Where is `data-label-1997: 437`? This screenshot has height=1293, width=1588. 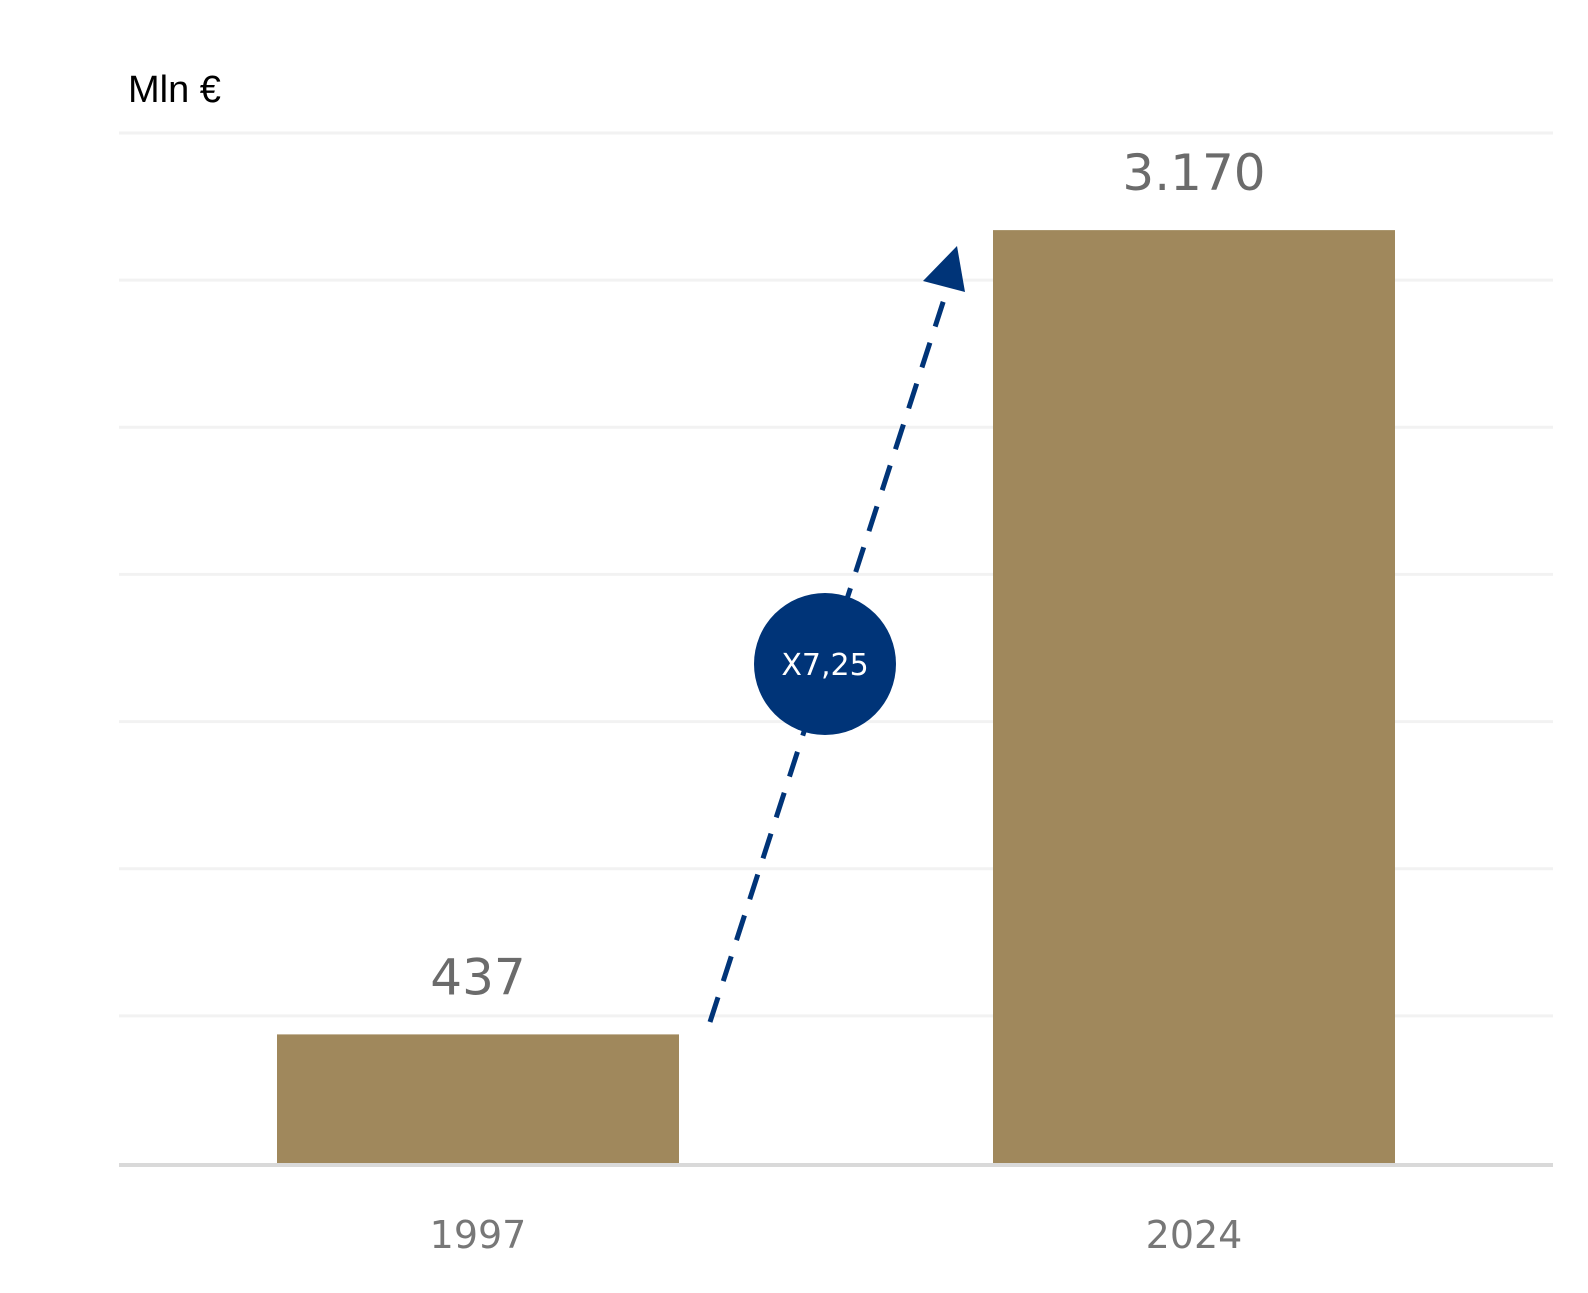 data-label-1997: 437 is located at coordinates (477, 977).